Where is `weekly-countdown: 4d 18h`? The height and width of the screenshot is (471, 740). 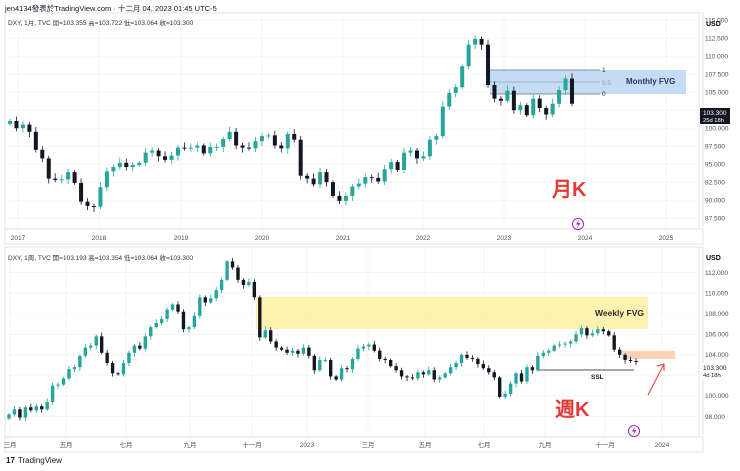
weekly-countdown: 4d 18h is located at coordinates (712, 376).